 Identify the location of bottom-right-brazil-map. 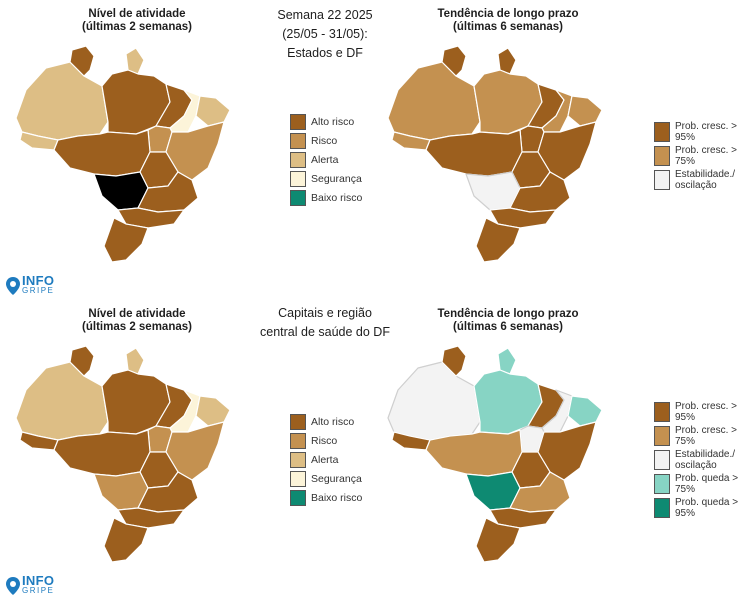
(495, 454).